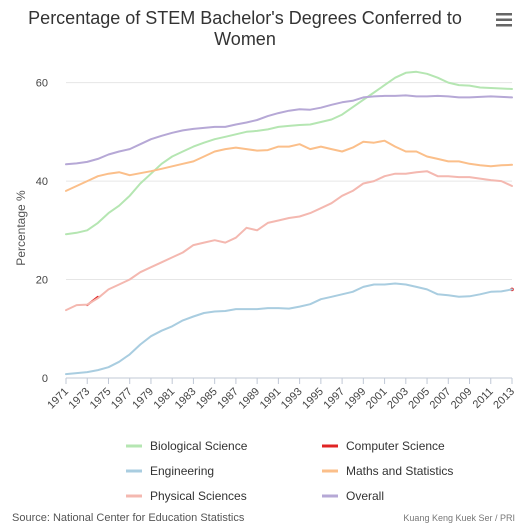  What do you see at coordinates (249, 399) in the screenshot?
I see `x-tick-label: 1989` at bounding box center [249, 399].